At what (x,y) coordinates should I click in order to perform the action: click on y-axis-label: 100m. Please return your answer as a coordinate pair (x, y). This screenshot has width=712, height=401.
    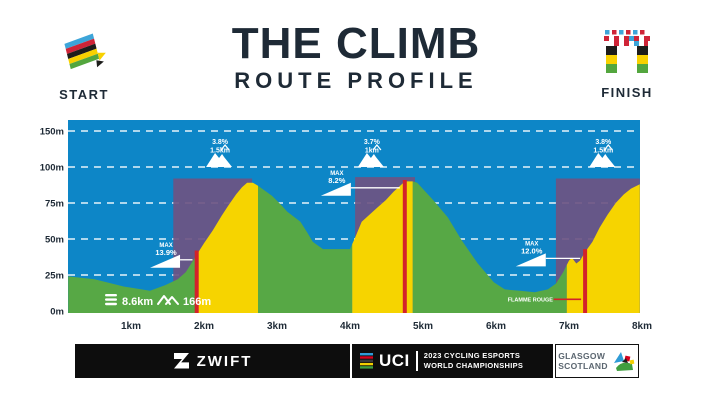
    Looking at the image, I should click on (52, 168).